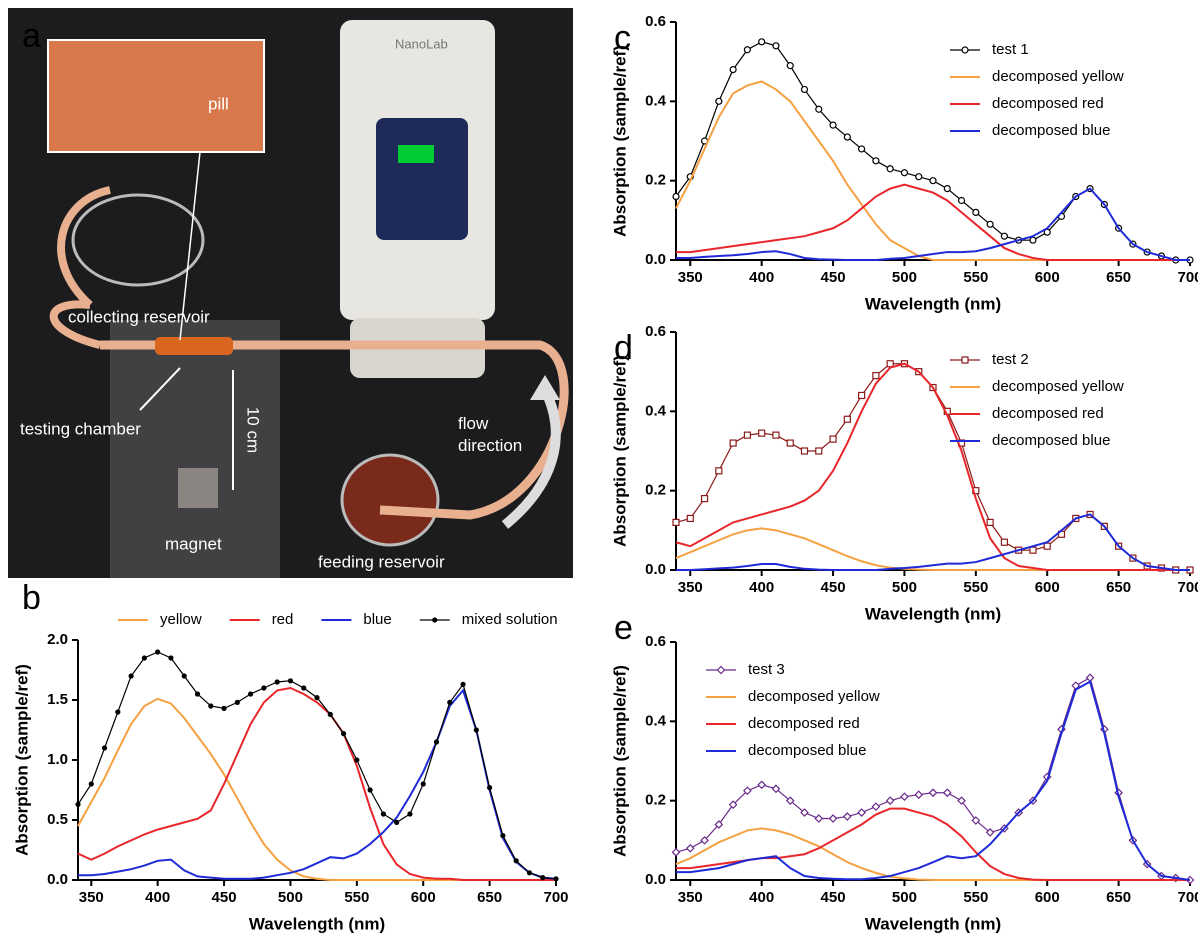 This screenshot has width=1198, height=943. What do you see at coordinates (421, 43) in the screenshot?
I see `photo-label: NanoLab` at bounding box center [421, 43].